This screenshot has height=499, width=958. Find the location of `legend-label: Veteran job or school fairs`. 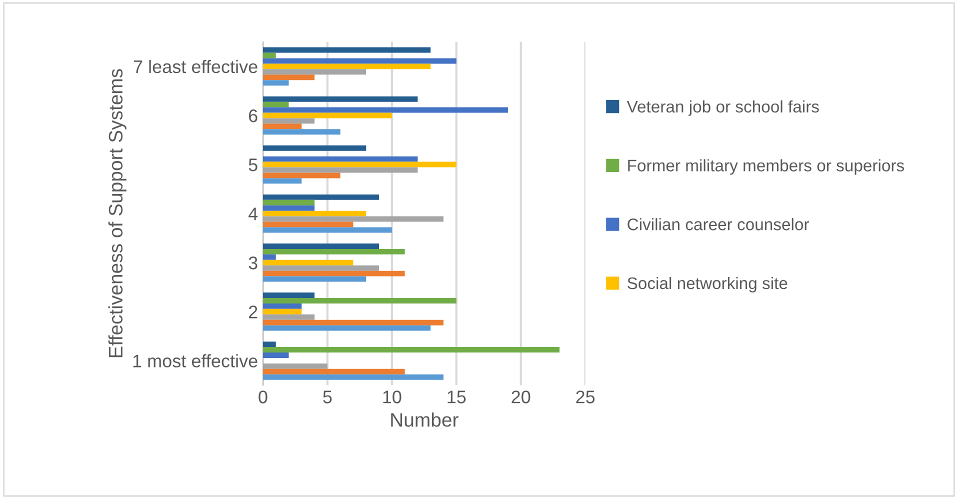

legend-label: Veteran job or school fairs is located at coordinates (722, 108).